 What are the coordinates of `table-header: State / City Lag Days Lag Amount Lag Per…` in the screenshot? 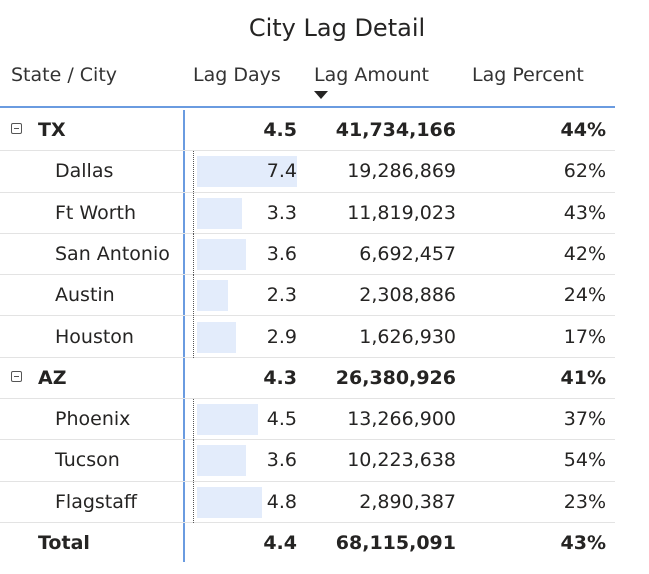 It's located at (307, 83).